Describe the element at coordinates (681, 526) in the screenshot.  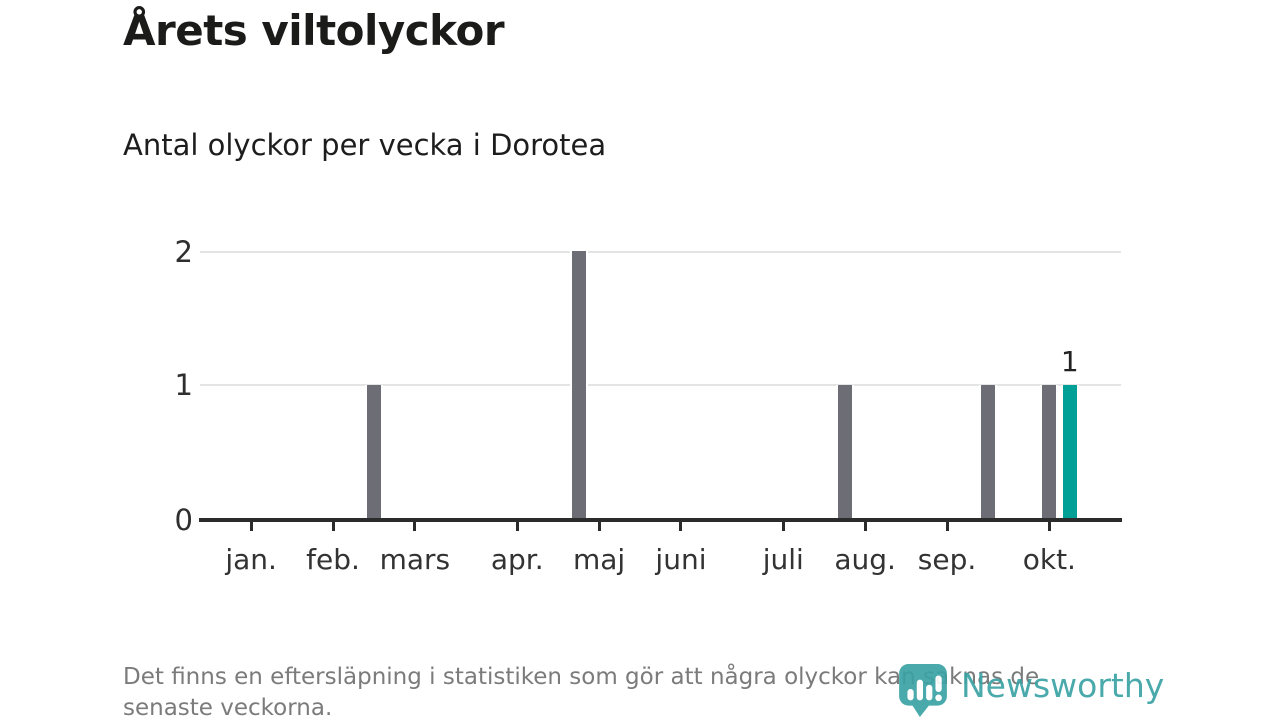
I see `x-axis-tick-juni` at that location.